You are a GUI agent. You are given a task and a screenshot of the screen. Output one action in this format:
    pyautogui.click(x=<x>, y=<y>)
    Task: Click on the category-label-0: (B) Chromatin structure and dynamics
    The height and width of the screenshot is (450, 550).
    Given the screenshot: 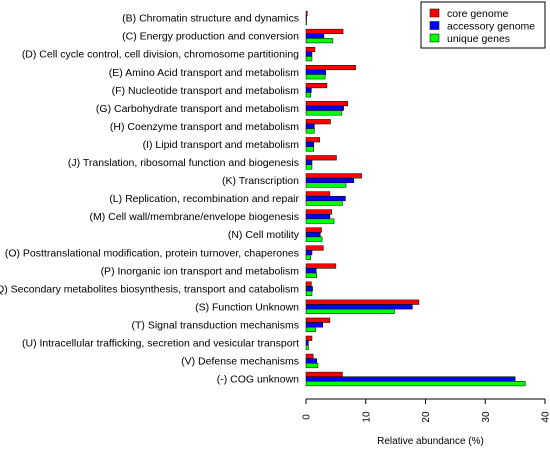 What is the action you would take?
    pyautogui.click(x=210, y=19)
    